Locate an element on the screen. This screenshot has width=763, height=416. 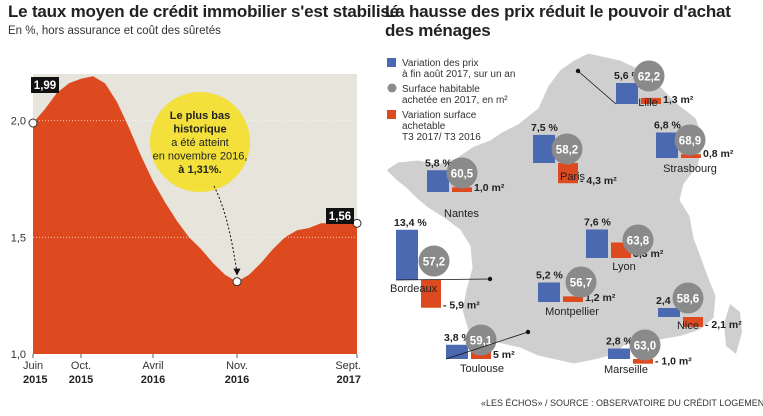
annotation-line: historique is located at coordinates (199, 130).